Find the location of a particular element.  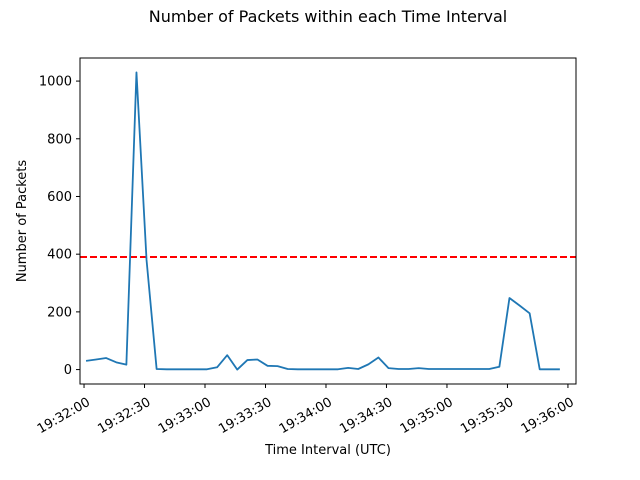

y-tick-label: 800 is located at coordinates (59, 139).